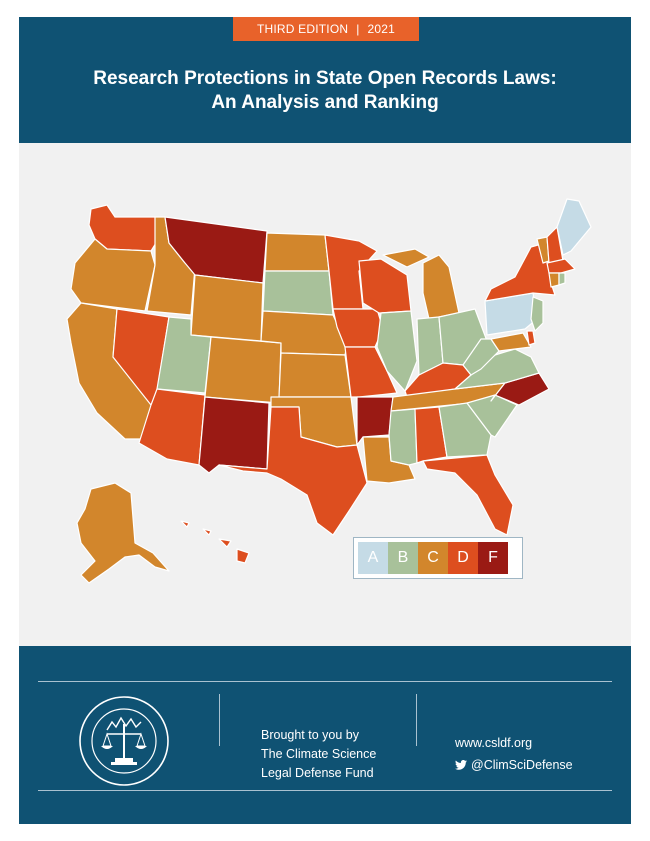 The image size is (650, 841). Describe the element at coordinates (494, 743) in the screenshot. I see `website-link: www.csldf.org` at that location.